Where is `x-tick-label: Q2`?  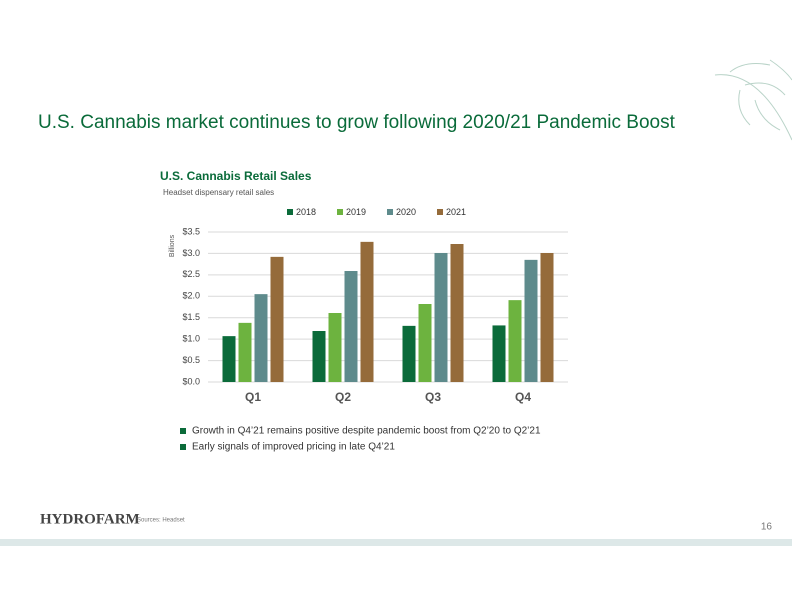 x-tick-label: Q2 is located at coordinates (343, 397).